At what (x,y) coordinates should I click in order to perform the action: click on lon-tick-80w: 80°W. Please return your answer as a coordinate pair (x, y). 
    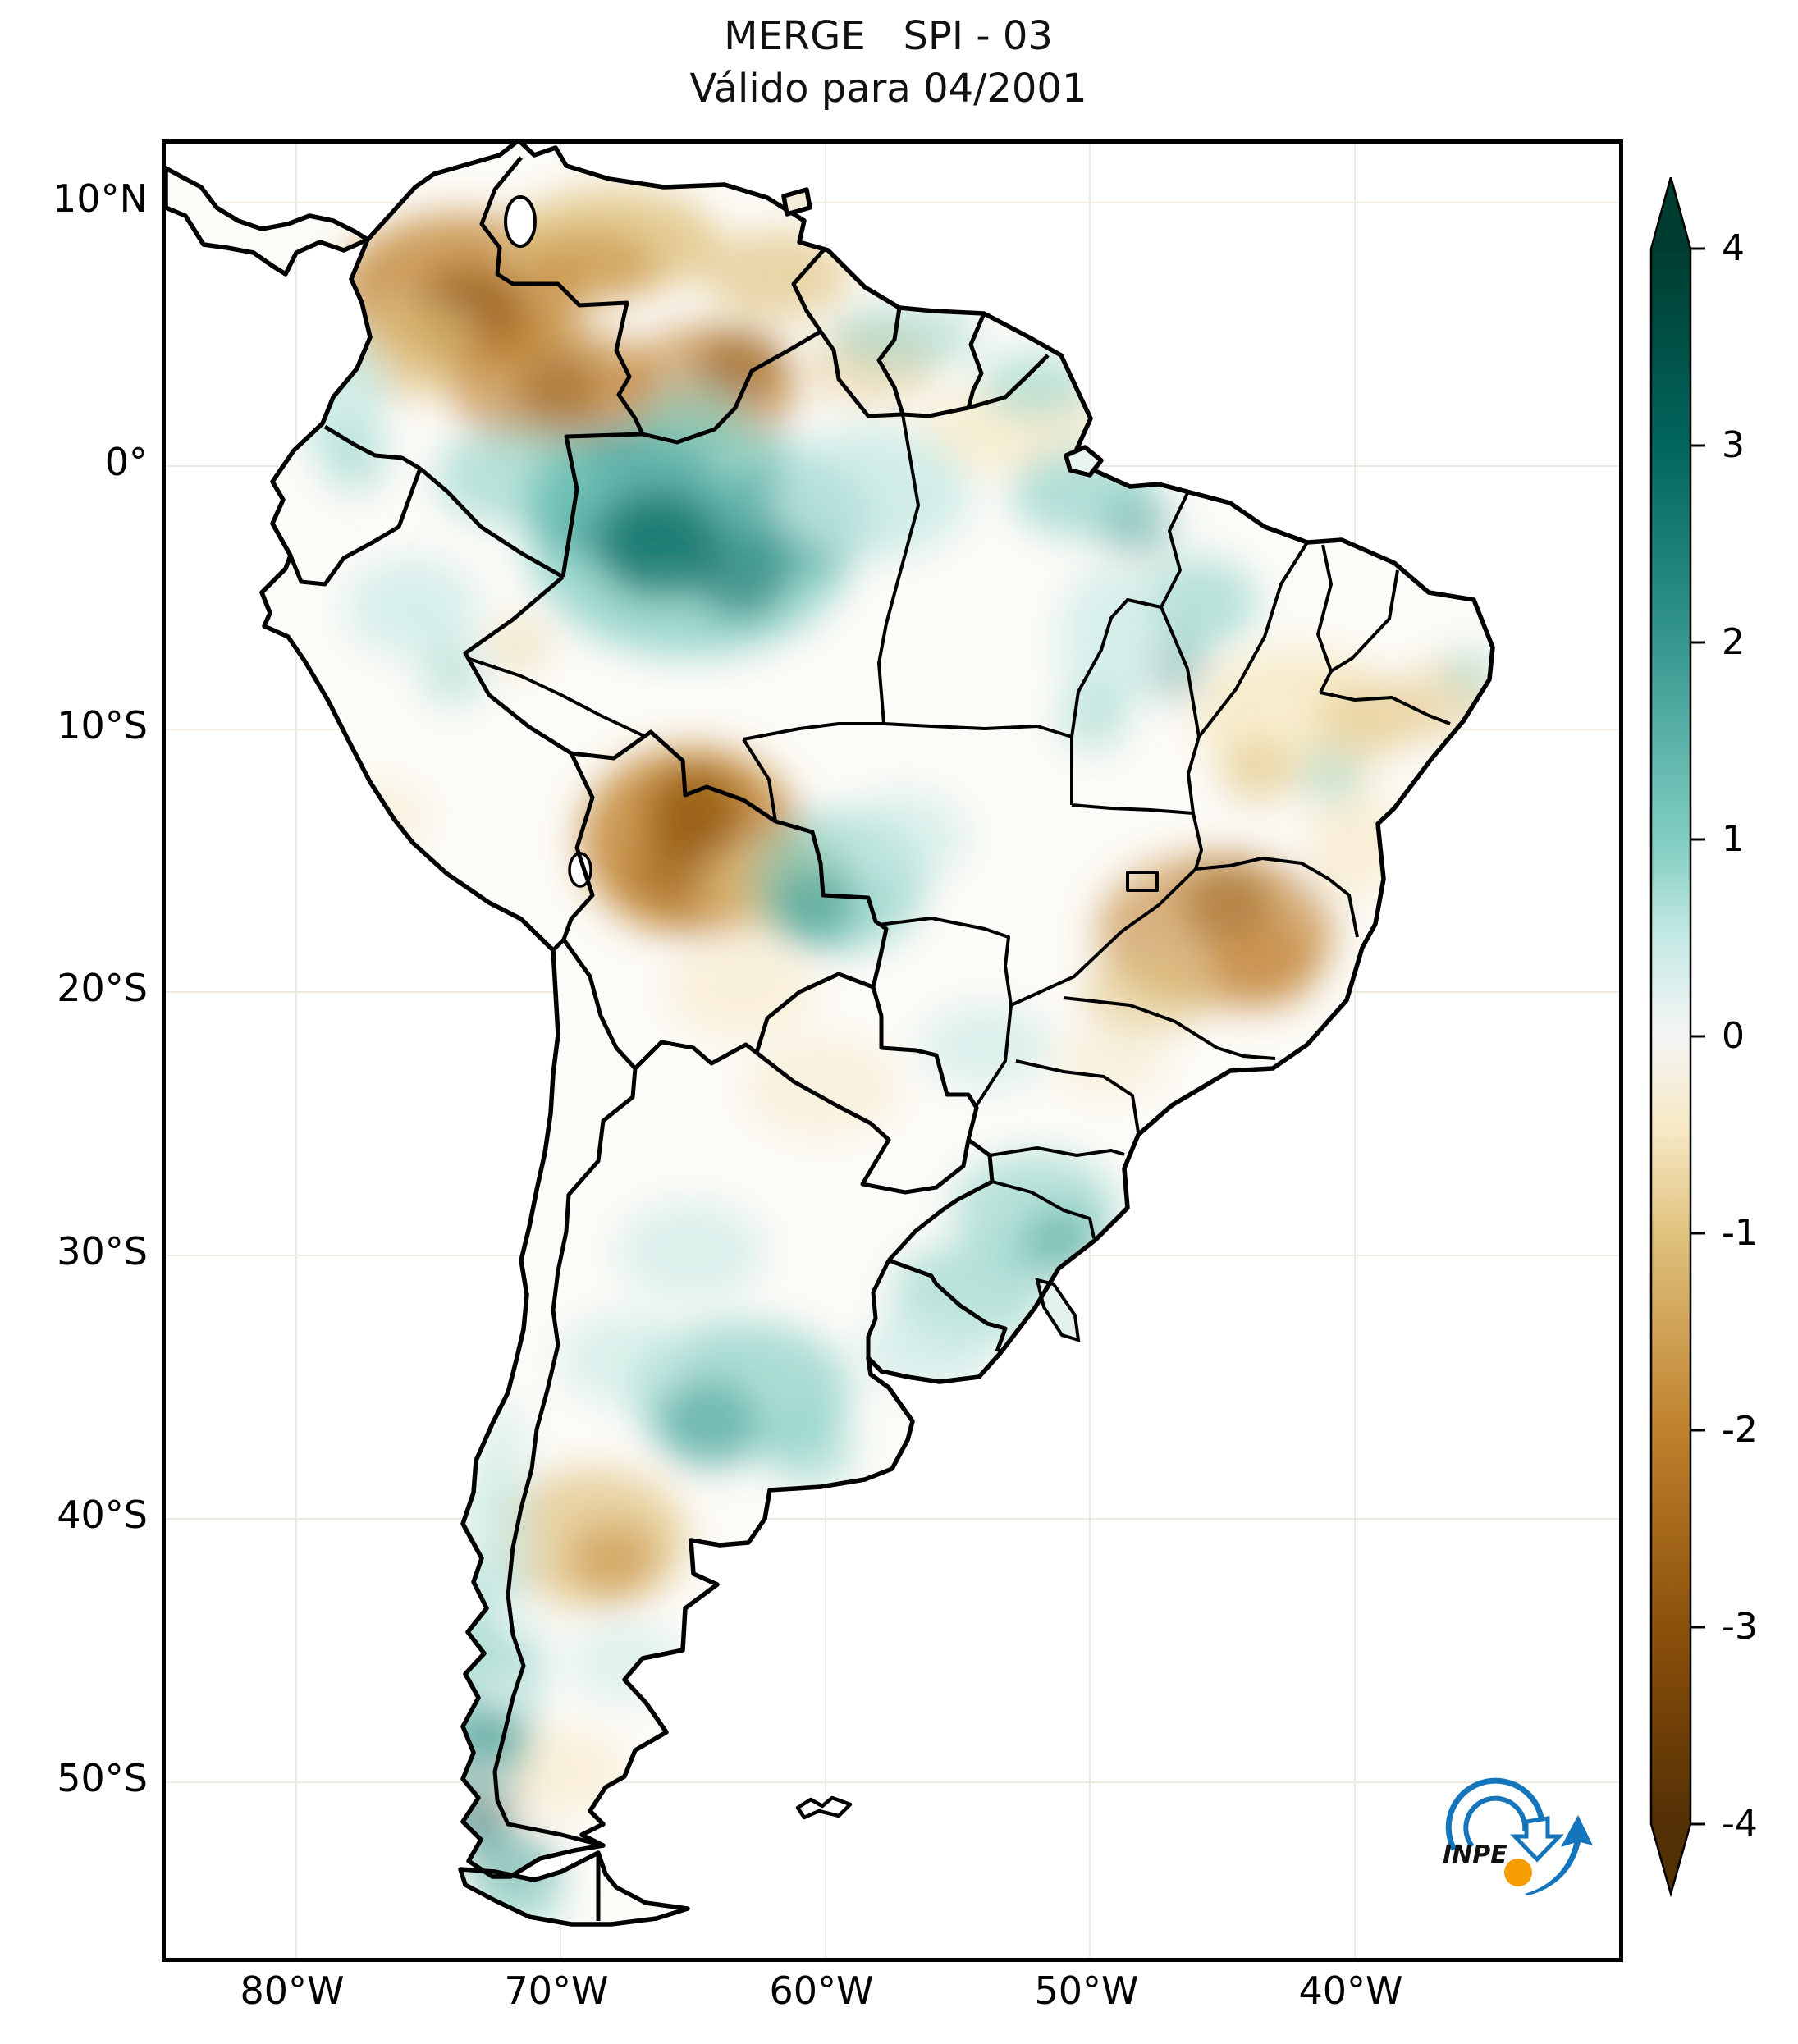
    Looking at the image, I should click on (292, 1991).